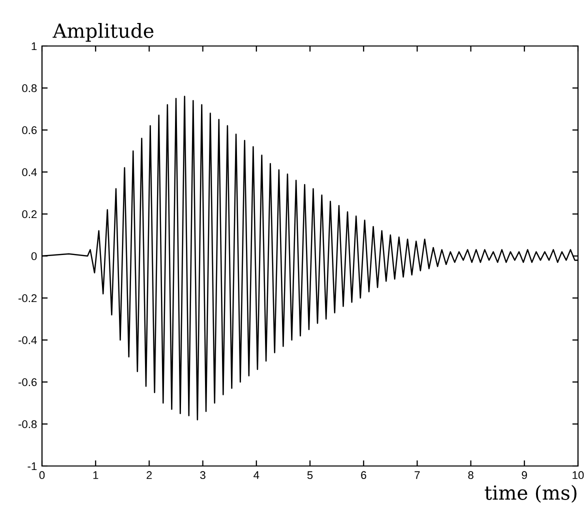  Describe the element at coordinates (95, 475) in the screenshot. I see `x-tick-label: 1` at that location.